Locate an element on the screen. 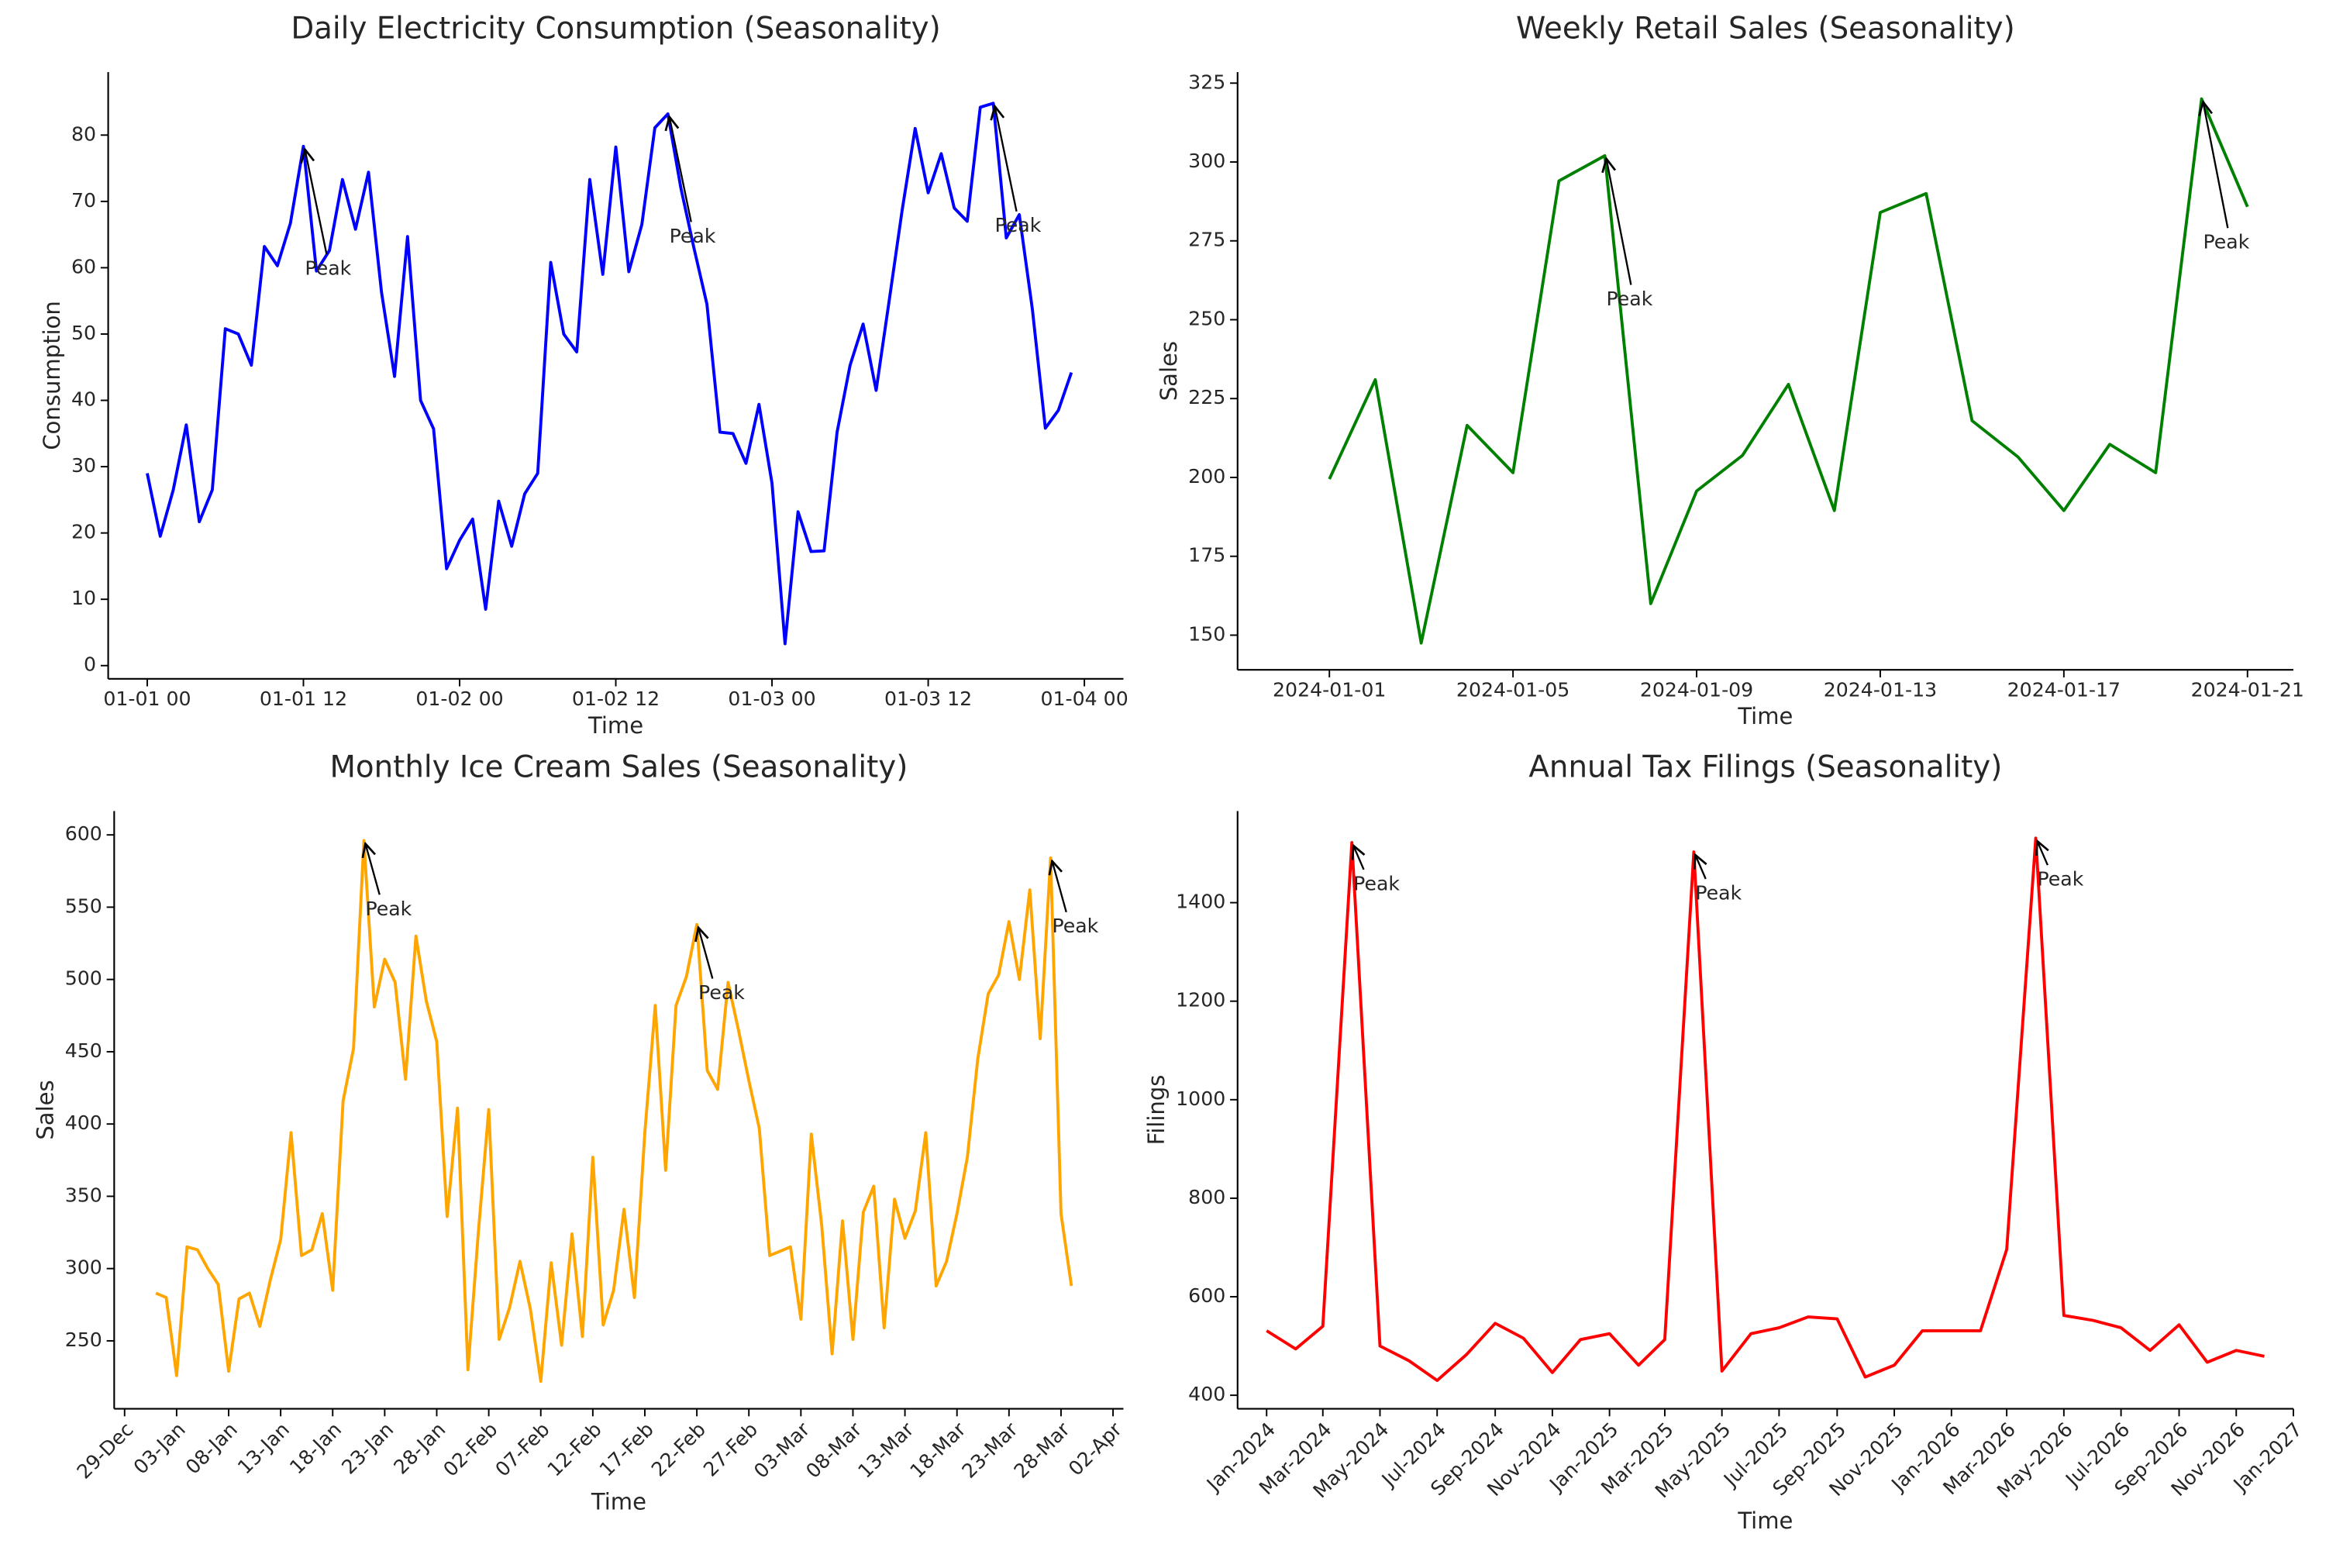 The height and width of the screenshot is (1568, 2343). y-tick-label: 60 is located at coordinates (83, 266).